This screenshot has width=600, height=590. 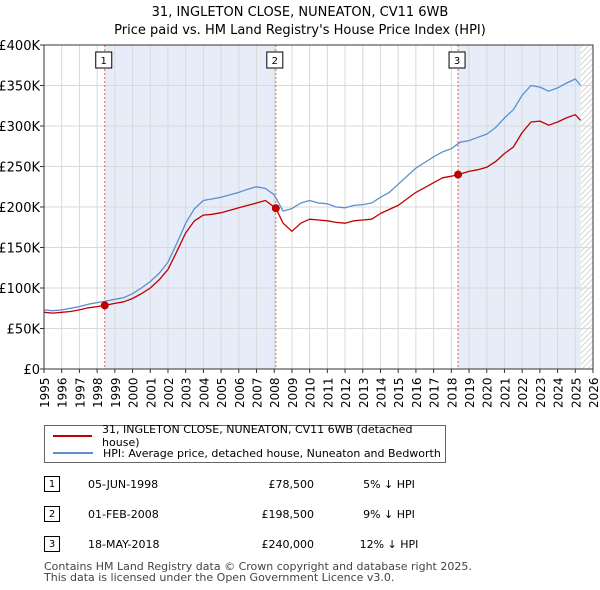 What do you see at coordinates (328, 392) in the screenshot?
I see `x-tick-label: 2011` at bounding box center [328, 392].